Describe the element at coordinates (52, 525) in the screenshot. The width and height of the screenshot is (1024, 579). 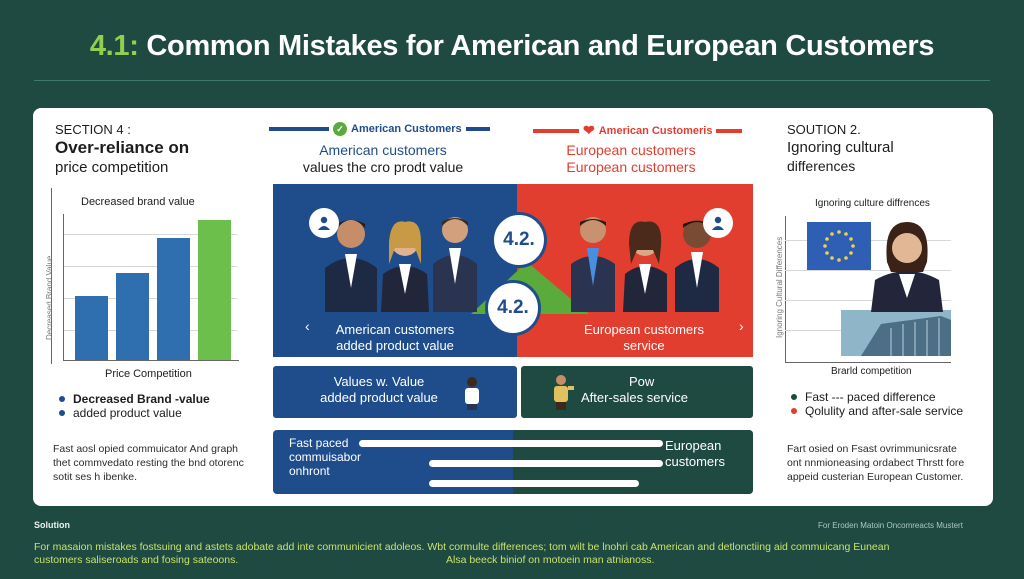
I see `footer-label: Solution` at that location.